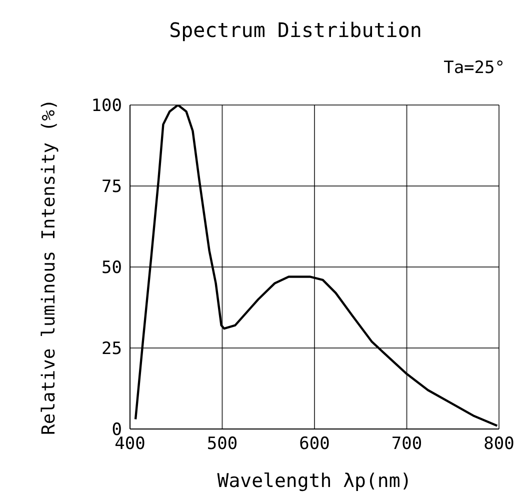 This screenshot has width=531, height=504. What do you see at coordinates (406, 444) in the screenshot?
I see `x-tick-label: 700` at bounding box center [406, 444].